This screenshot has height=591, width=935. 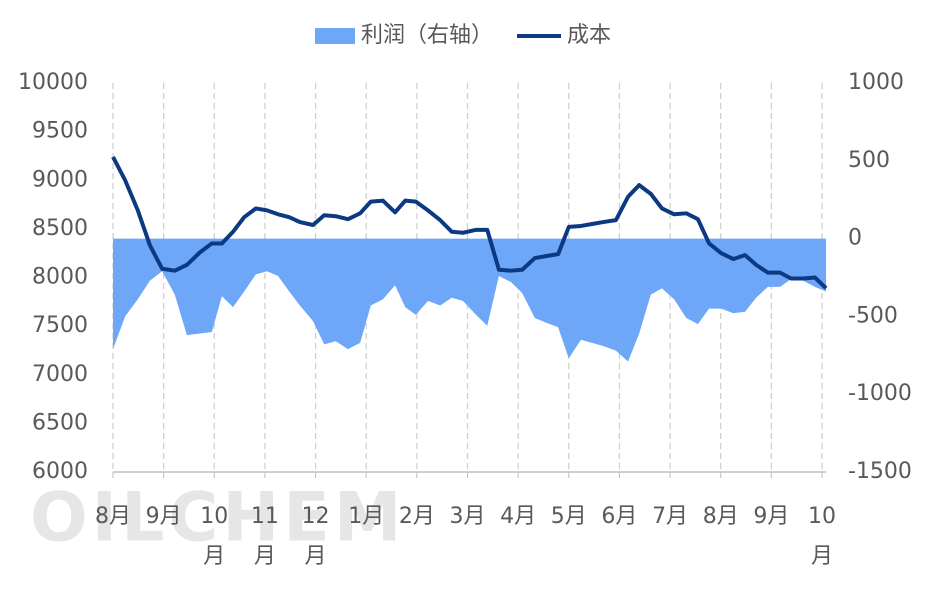 I want to click on y-tick-label: 7500, so click(x=60, y=325).